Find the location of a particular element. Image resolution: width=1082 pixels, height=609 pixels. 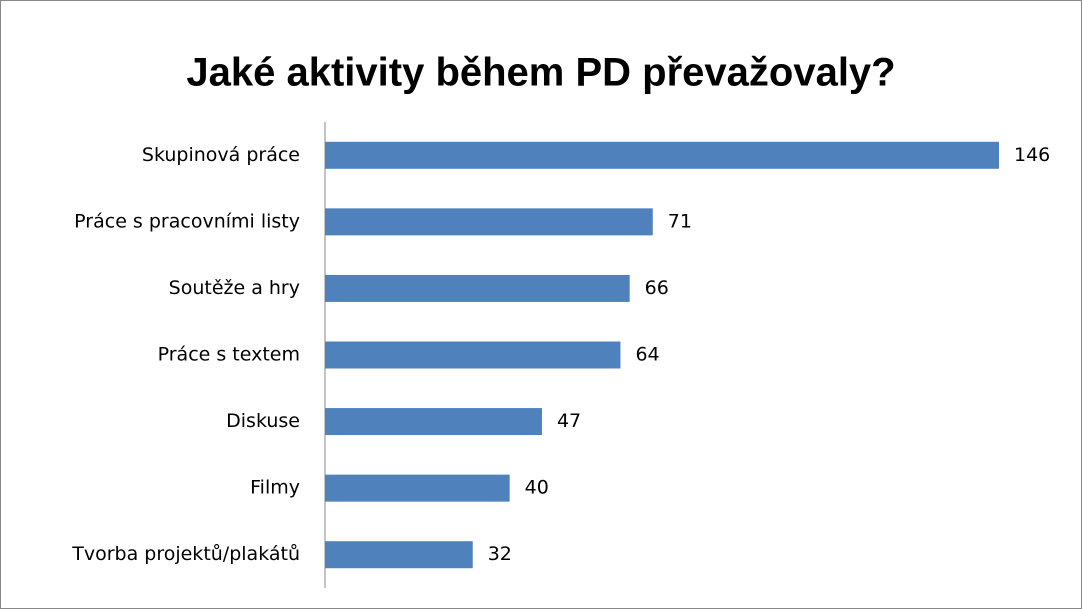

data-label: 40 is located at coordinates (537, 488).